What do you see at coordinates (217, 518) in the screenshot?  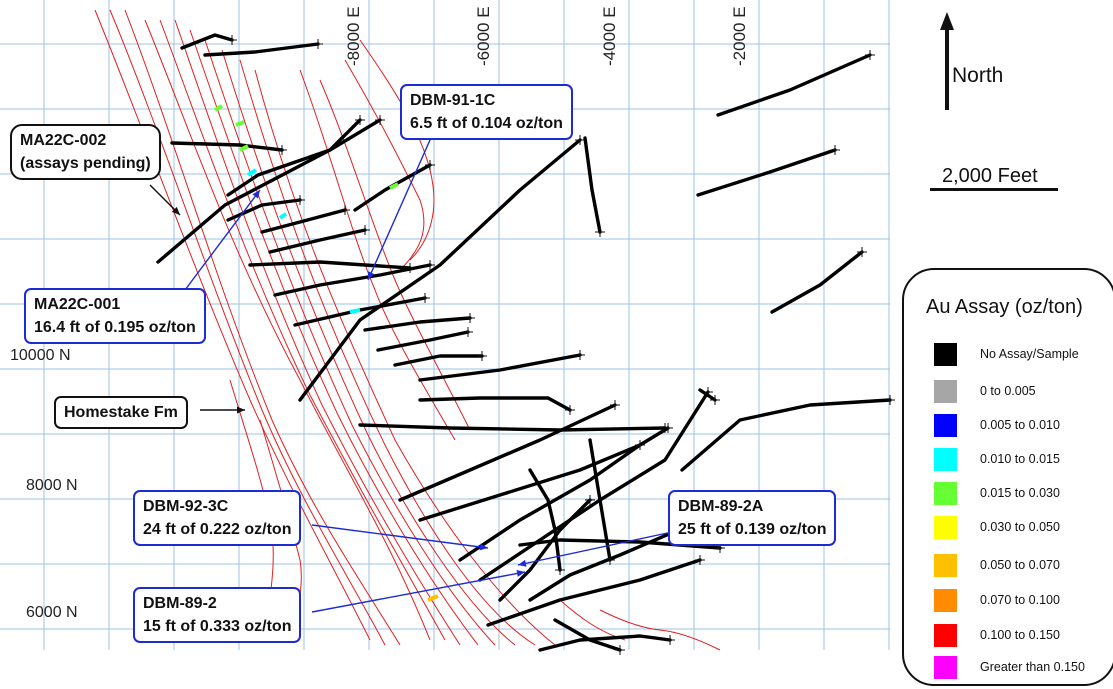 I see `callout-dbm-92-3c: DBM-92-3C 24 ft of 0.222 oz/ton` at bounding box center [217, 518].